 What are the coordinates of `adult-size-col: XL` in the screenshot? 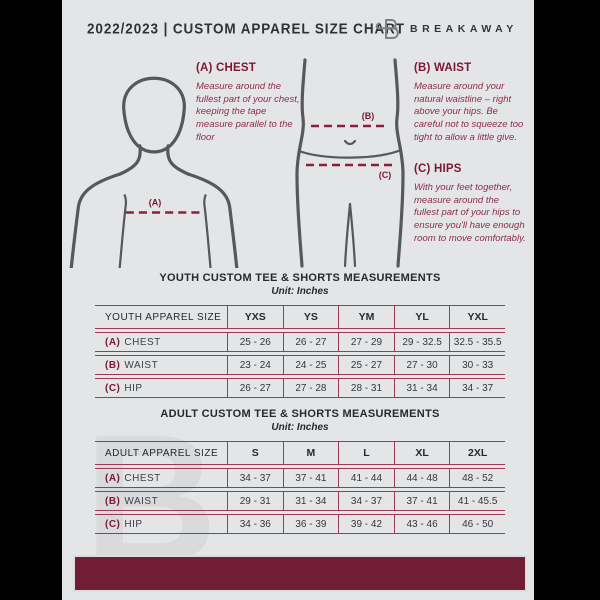 It's located at (421, 453).